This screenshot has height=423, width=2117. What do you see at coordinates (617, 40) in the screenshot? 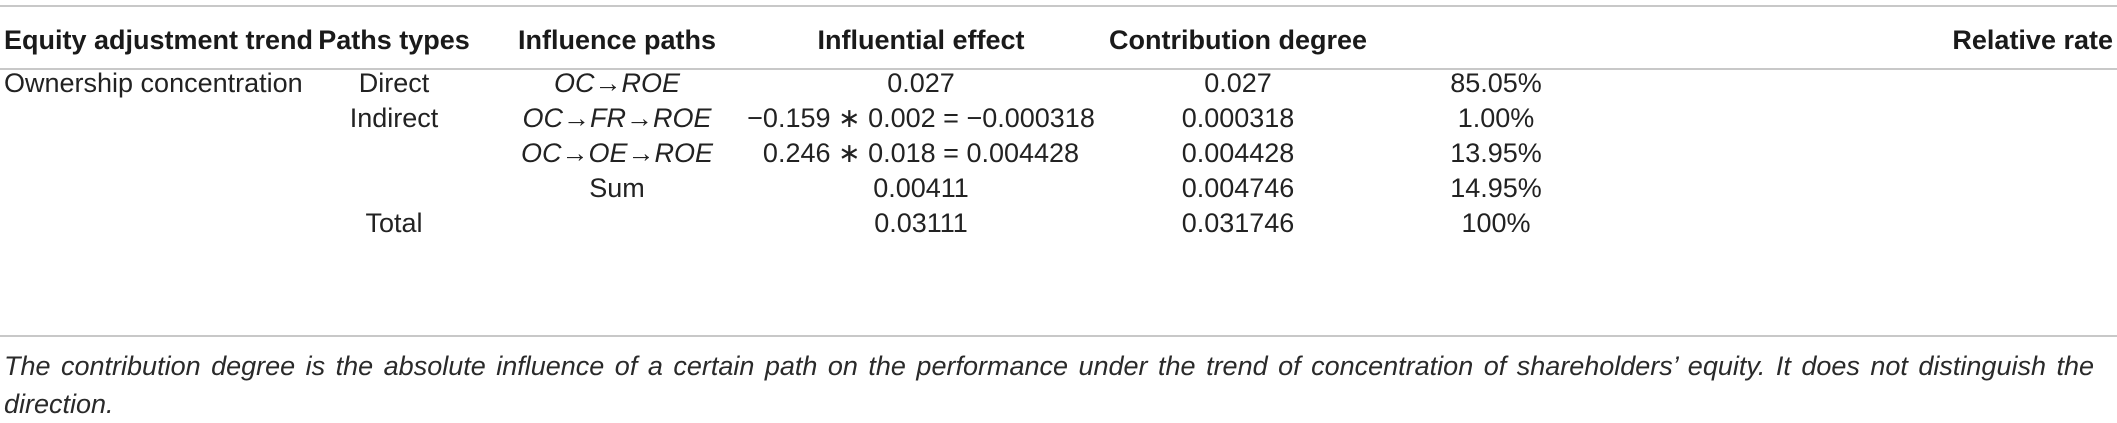
I see `header-influence-paths: Influence paths` at bounding box center [617, 40].